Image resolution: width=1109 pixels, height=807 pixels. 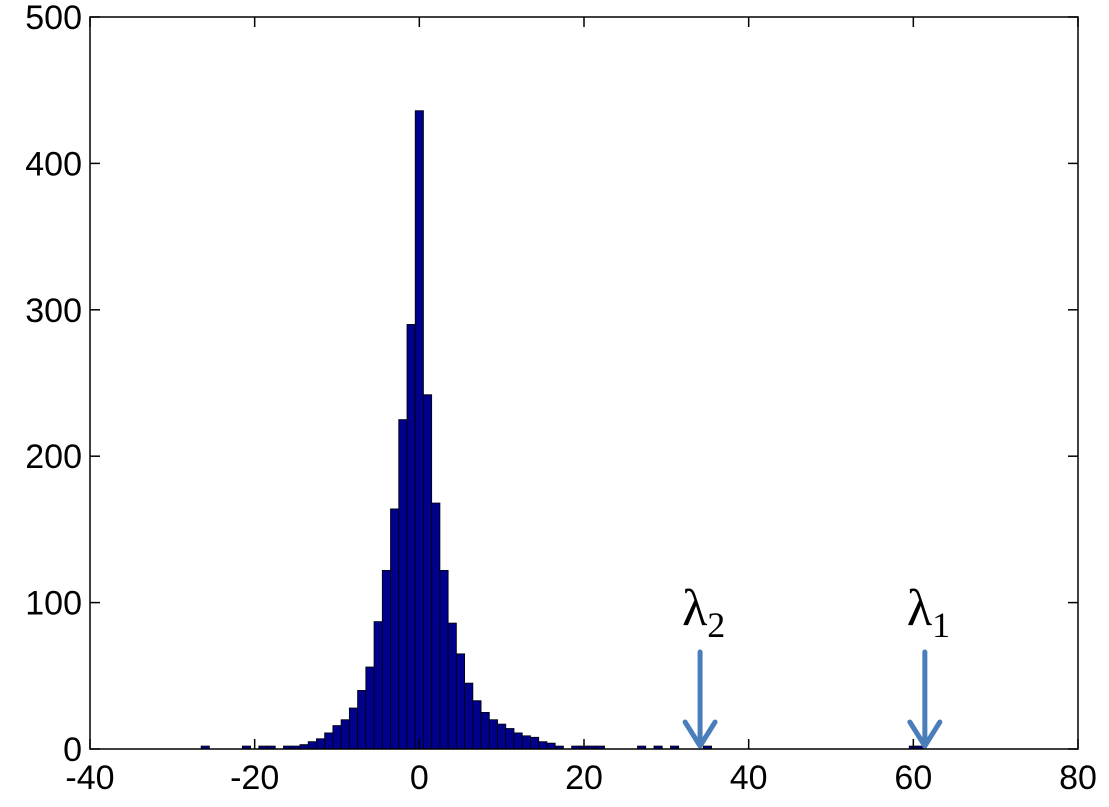 I want to click on annotation: λ1, so click(x=928, y=664).